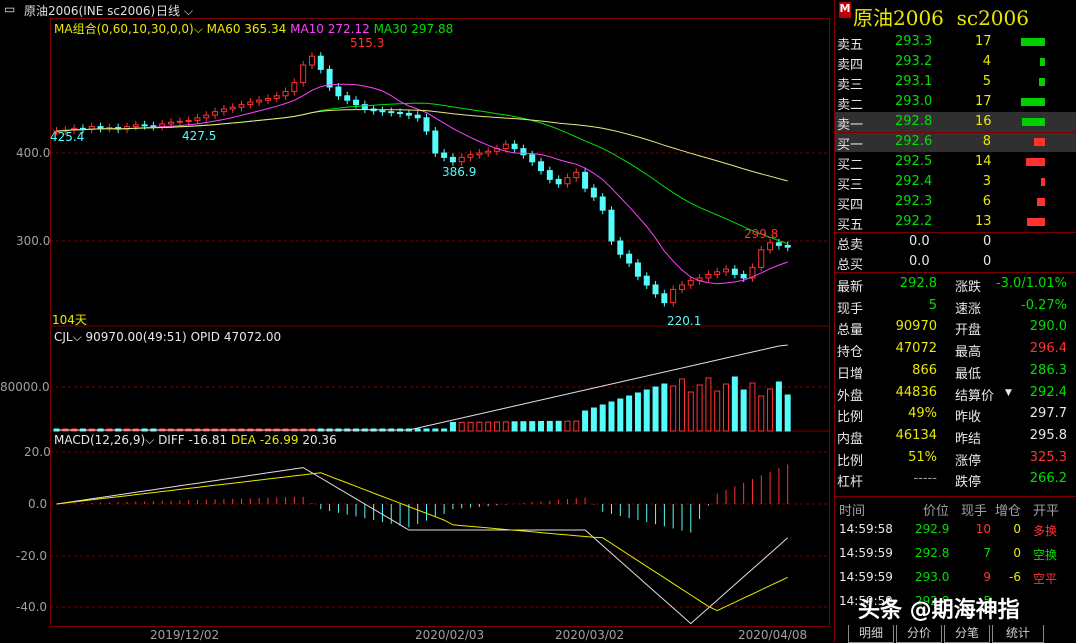 This screenshot has width=1076, height=643. Describe the element at coordinates (968, 374) in the screenshot. I see `stat-label-2: 最低` at that location.